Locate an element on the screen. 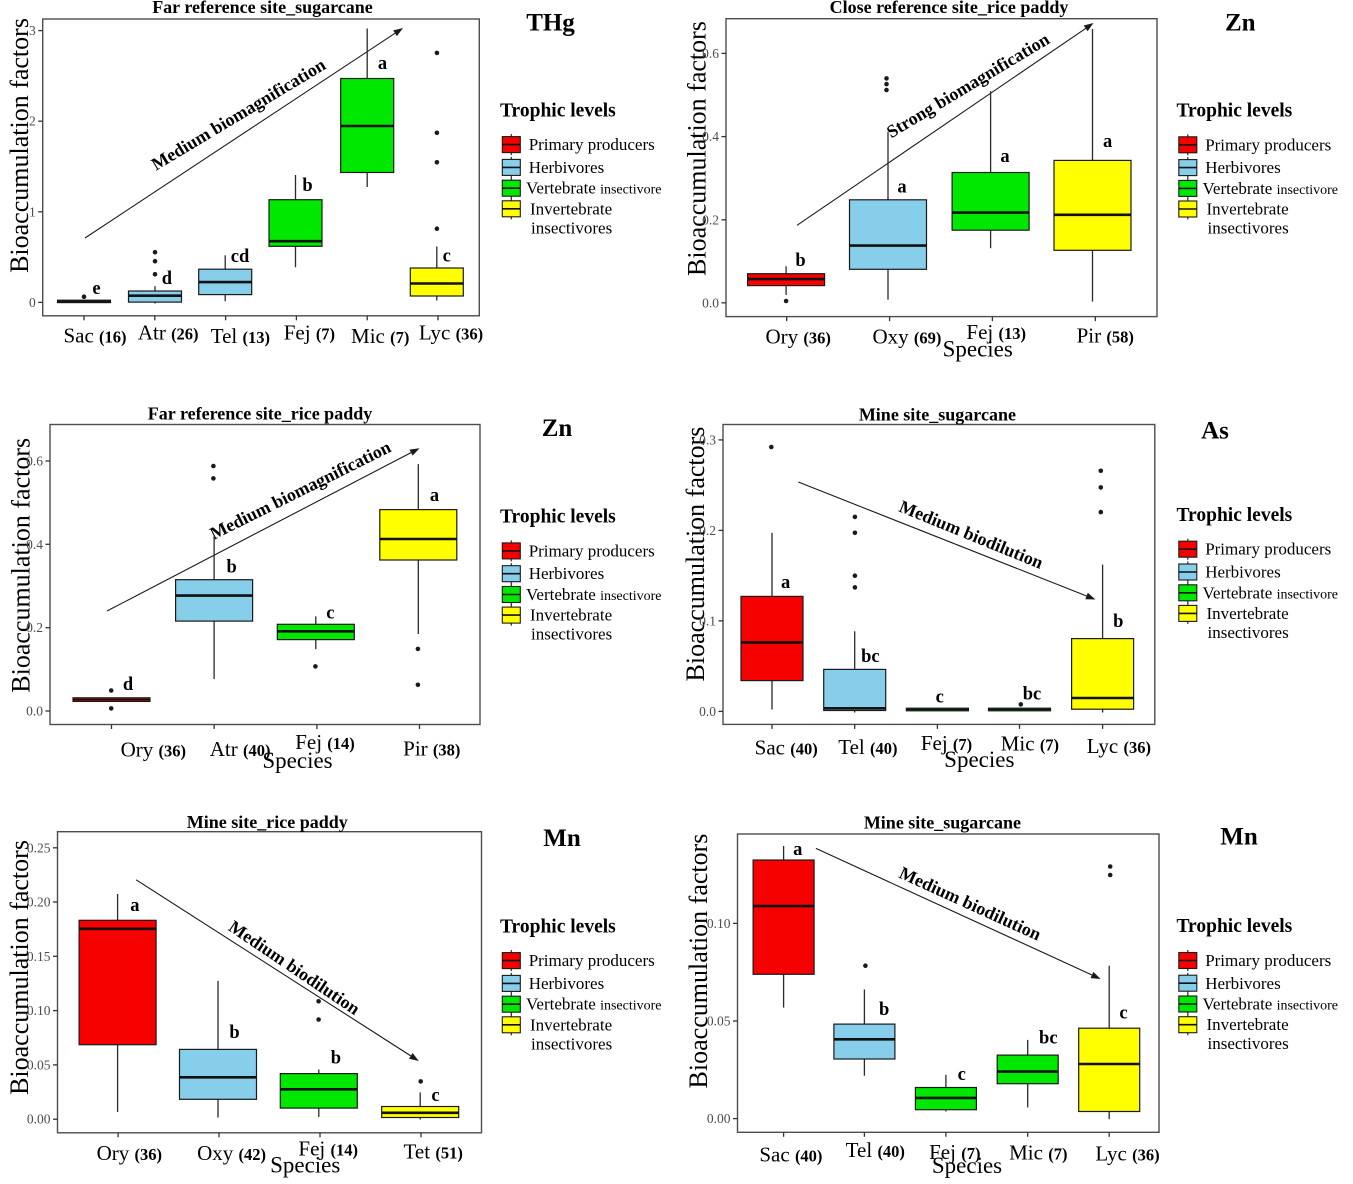 The image size is (1353, 1184). svg-text: 3 is located at coordinates (32, 30).